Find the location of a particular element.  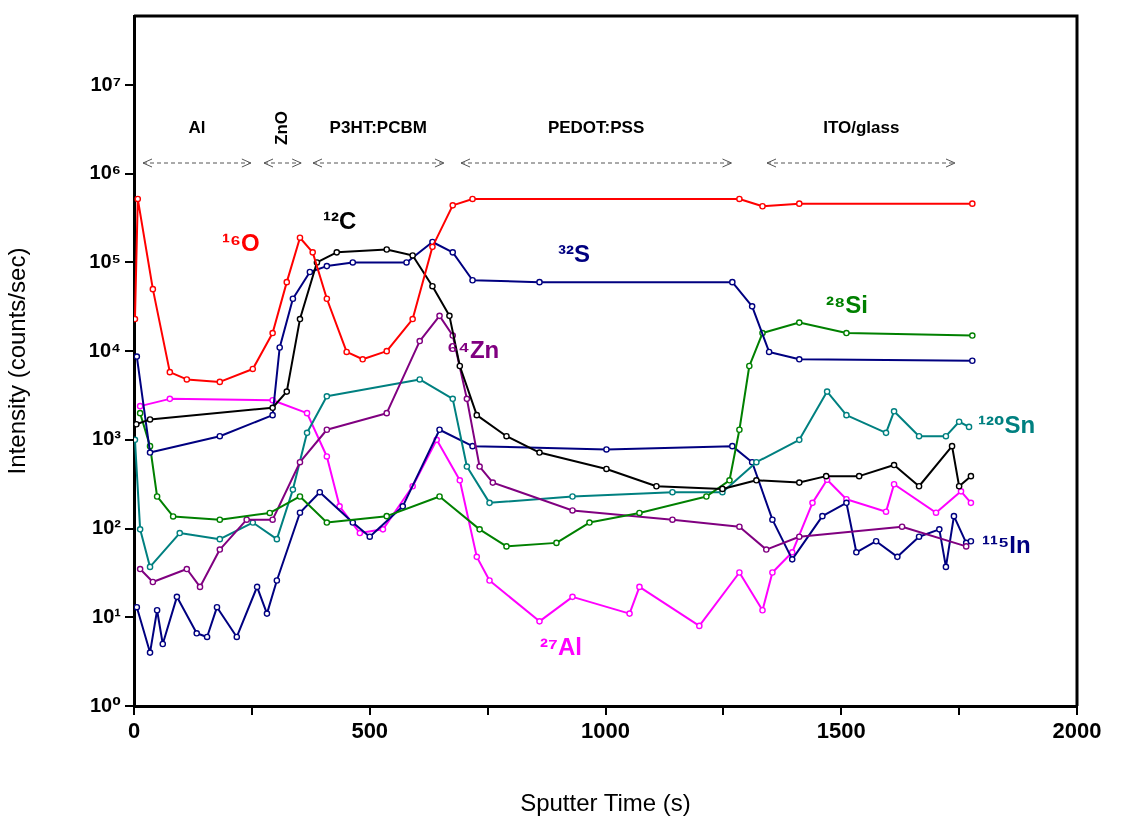

y-tick-label: 10⁶ is located at coordinates (105, 172).